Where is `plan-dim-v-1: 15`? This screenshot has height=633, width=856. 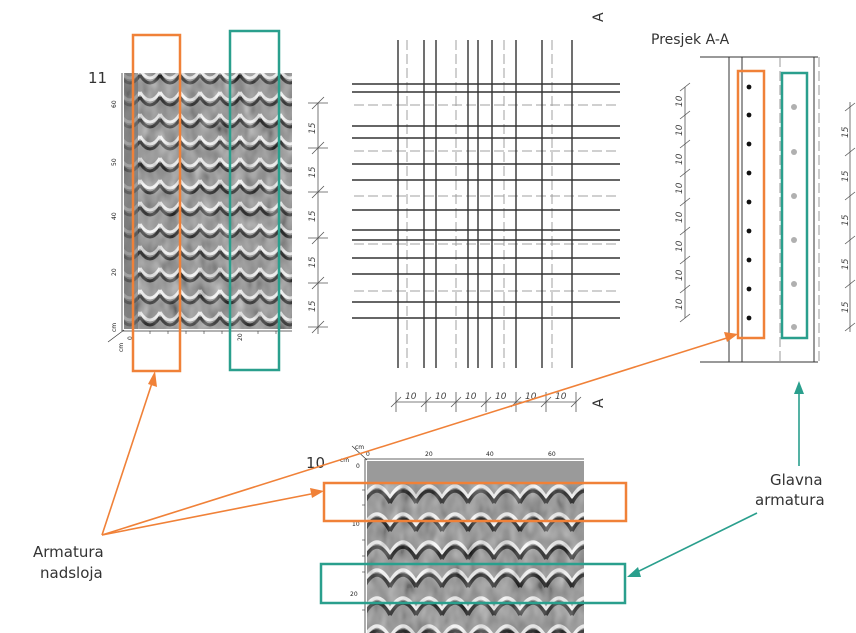
plan-dim-v-1: 15 is located at coordinates (313, 128).